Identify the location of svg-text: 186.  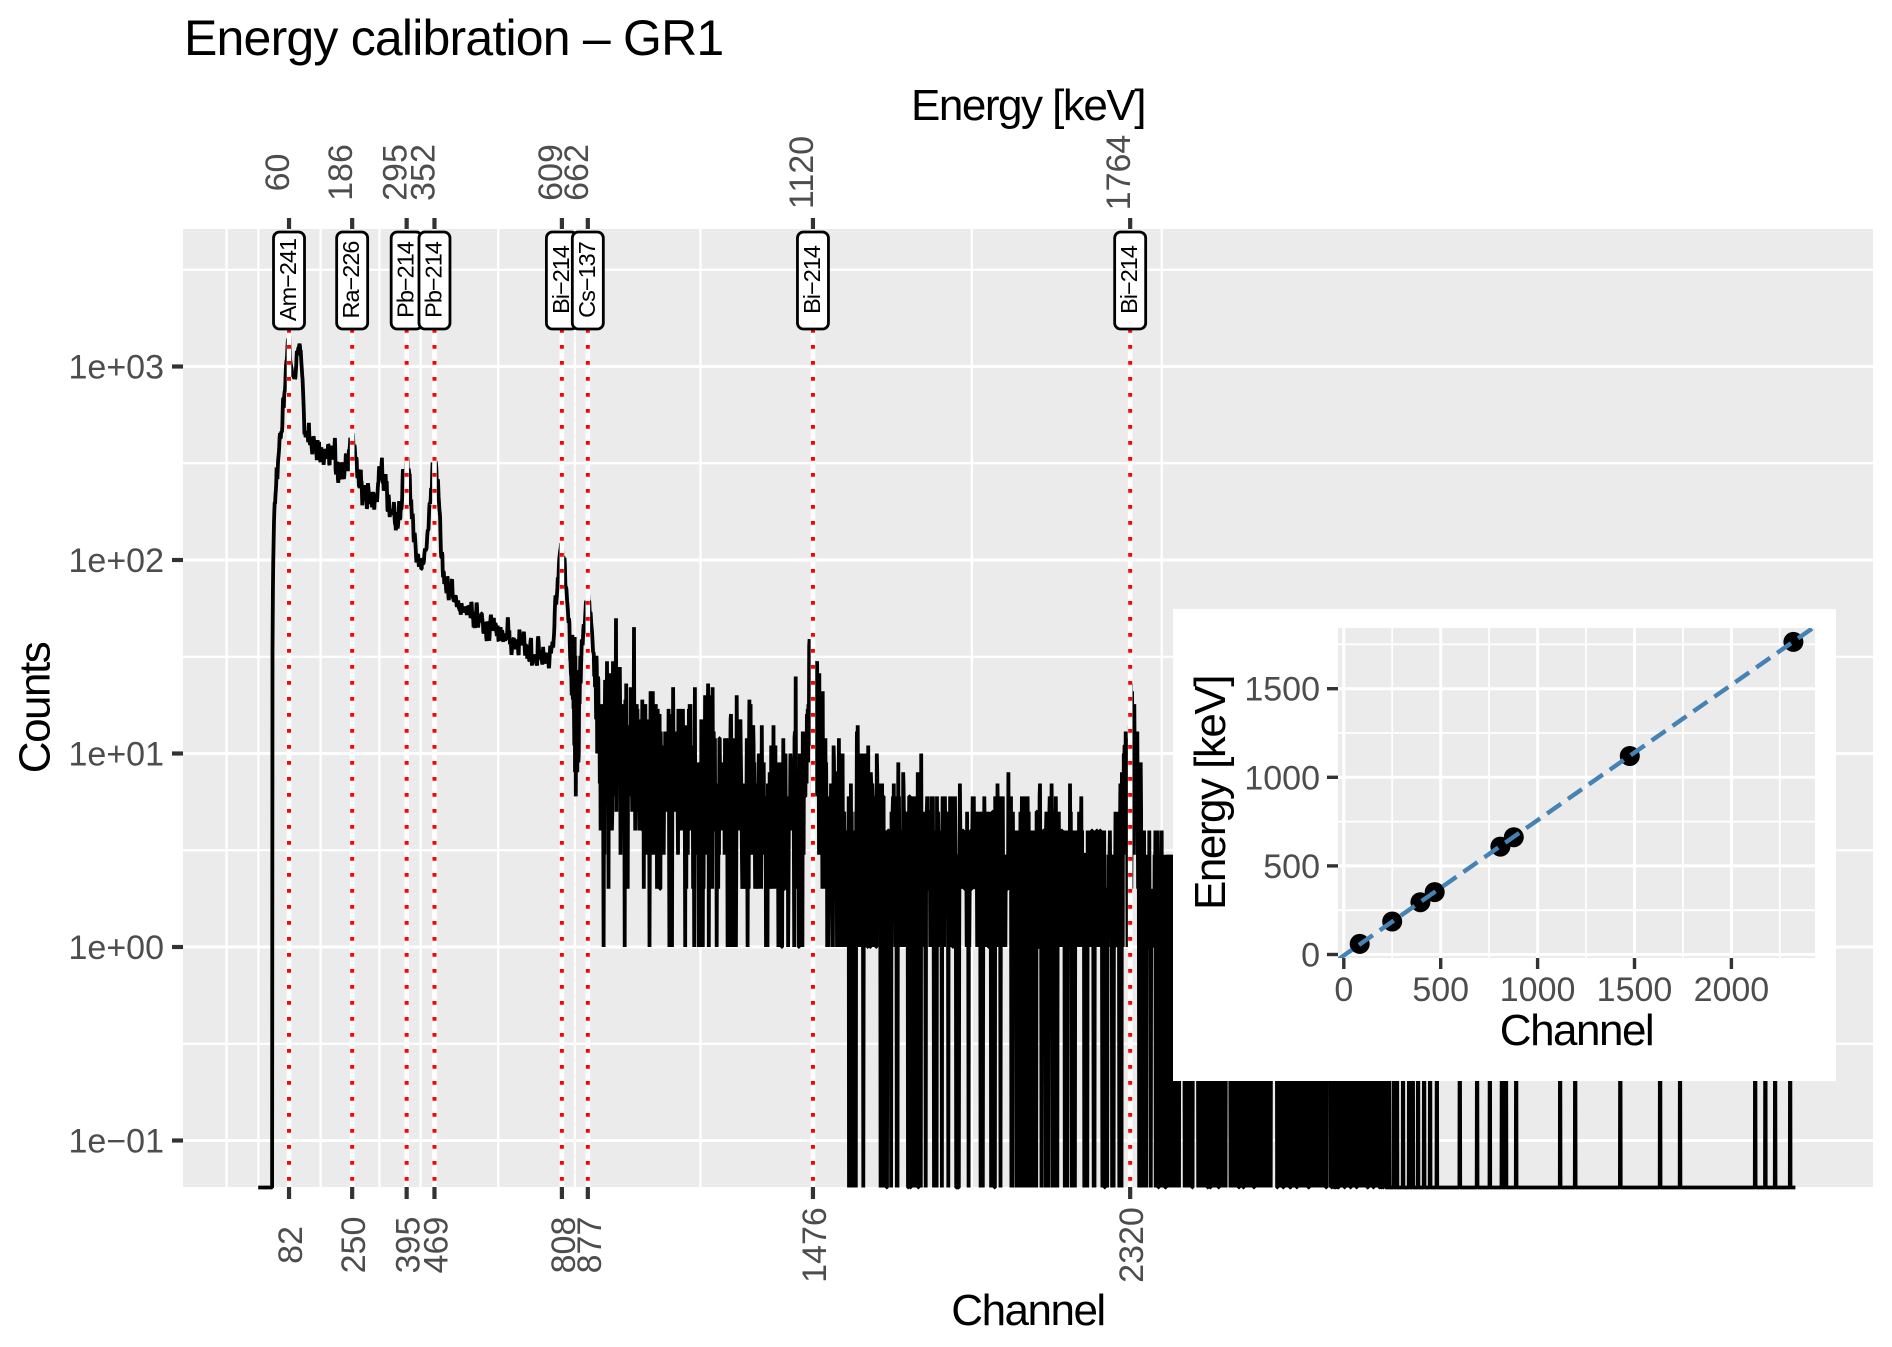
(341, 172).